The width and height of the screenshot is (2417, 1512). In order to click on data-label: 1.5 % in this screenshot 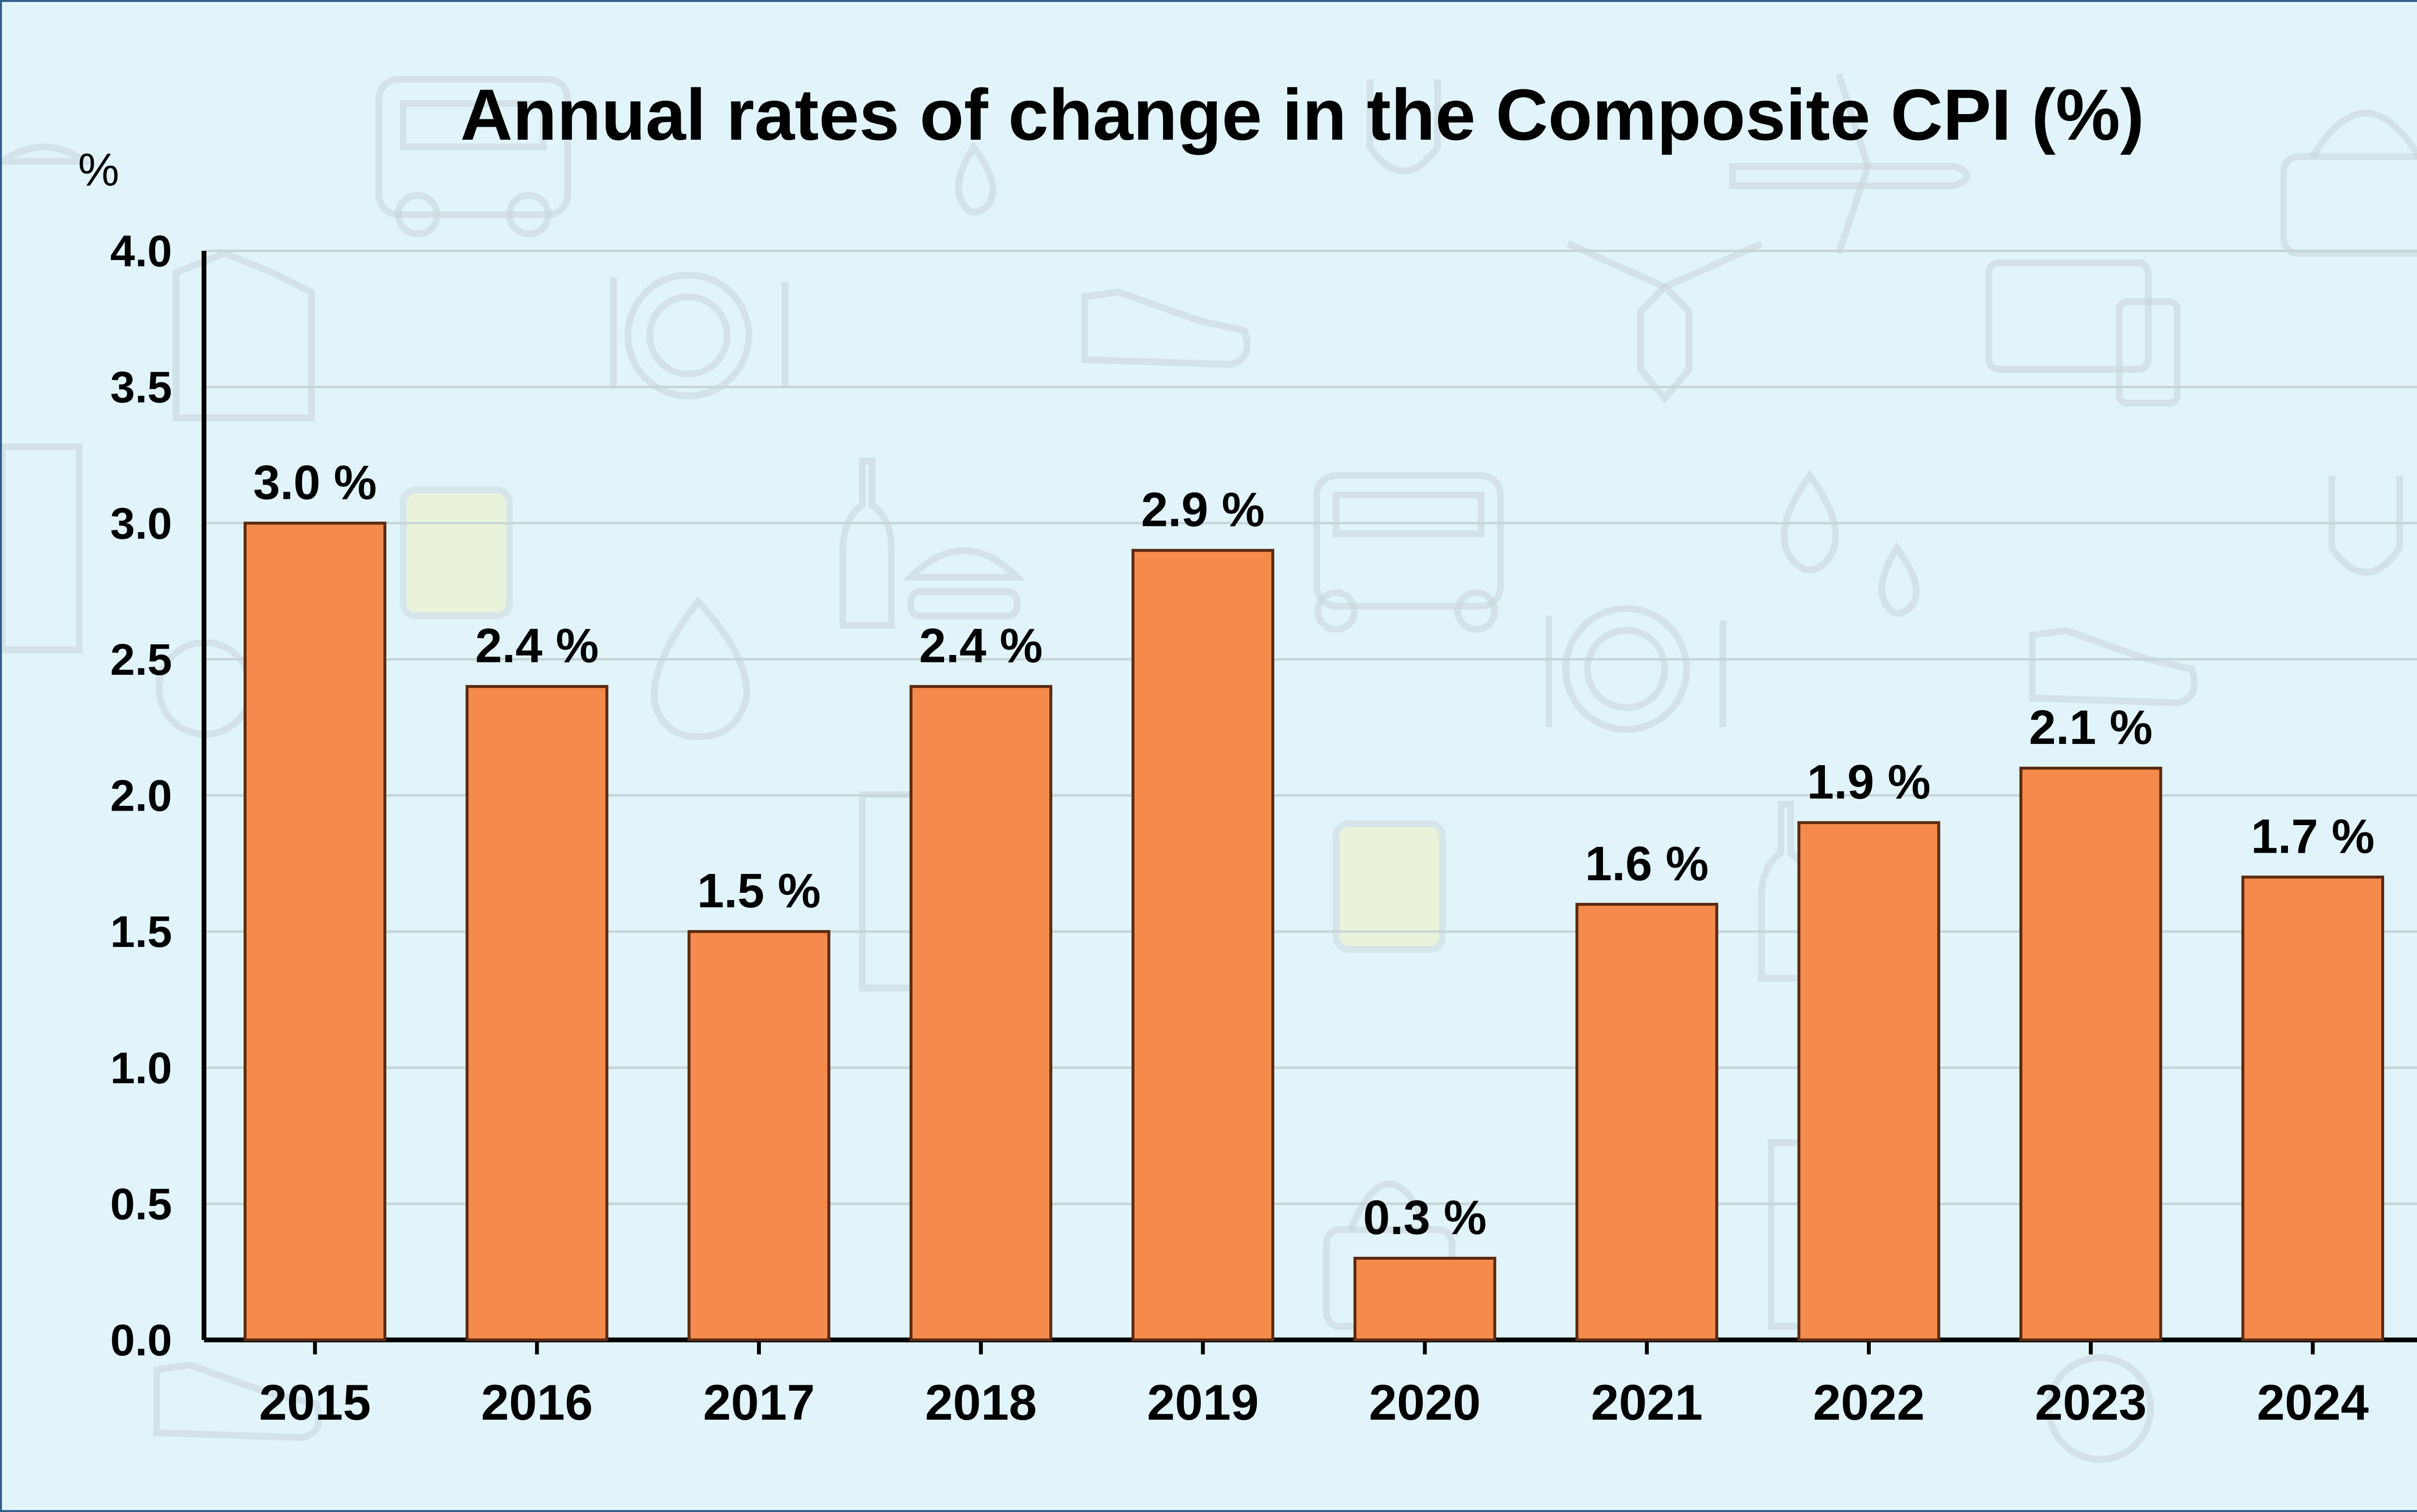, I will do `click(759, 891)`.